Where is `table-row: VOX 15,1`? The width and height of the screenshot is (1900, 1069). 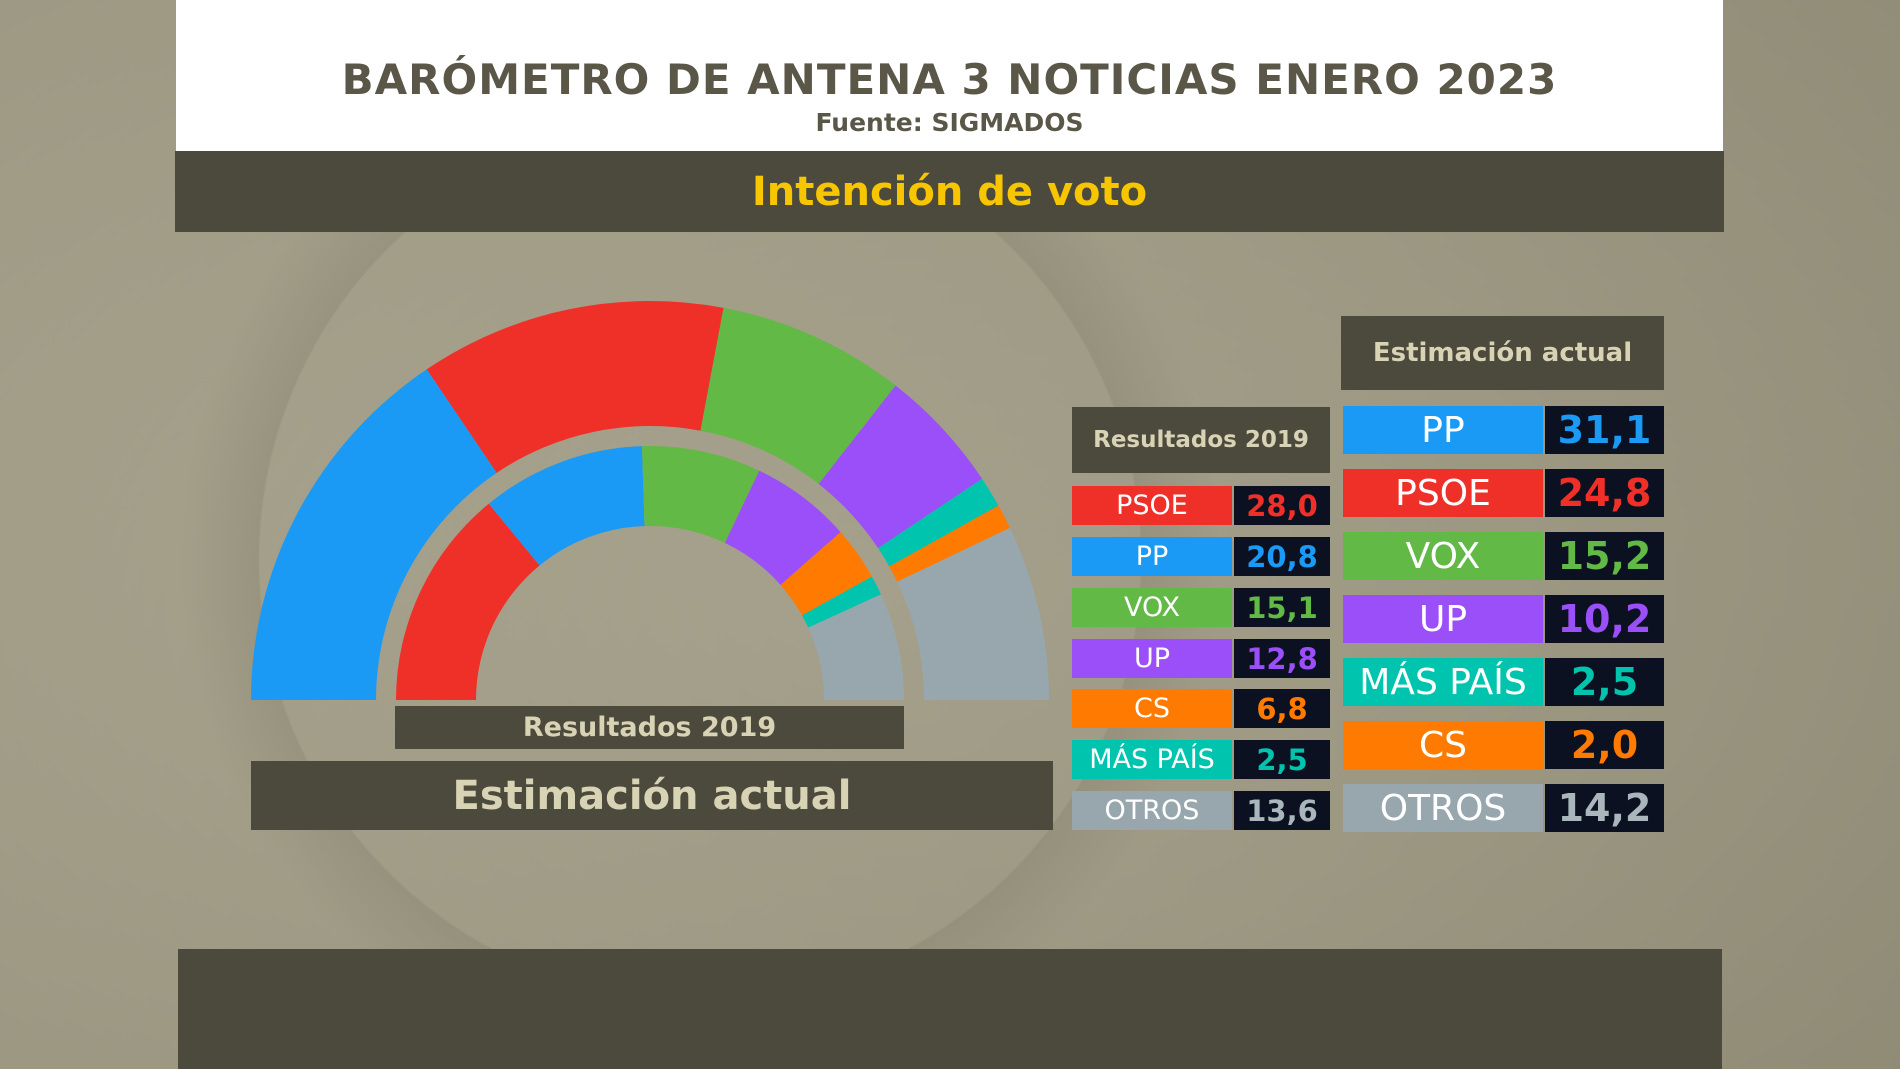
table-row: VOX 15,1 is located at coordinates (1201, 607).